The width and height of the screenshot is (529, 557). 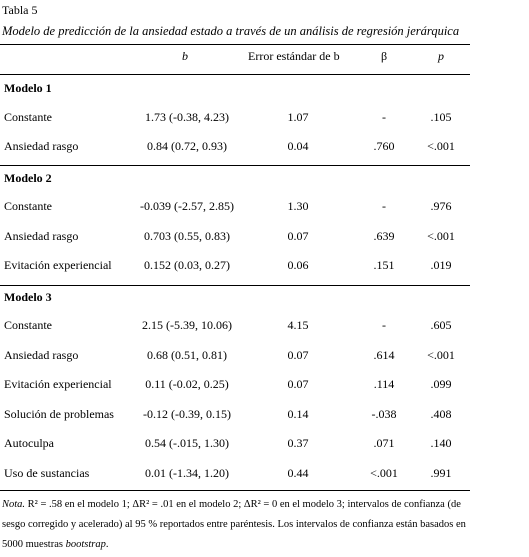 What do you see at coordinates (384, 206) in the screenshot?
I see `m2-row1-beta: -` at bounding box center [384, 206].